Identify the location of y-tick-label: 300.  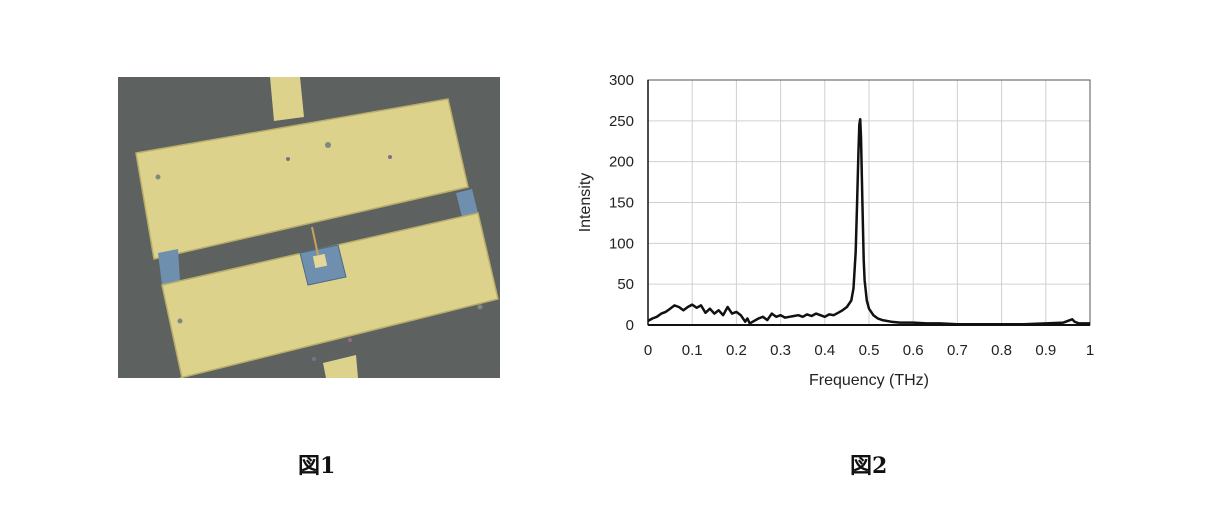
(621, 80).